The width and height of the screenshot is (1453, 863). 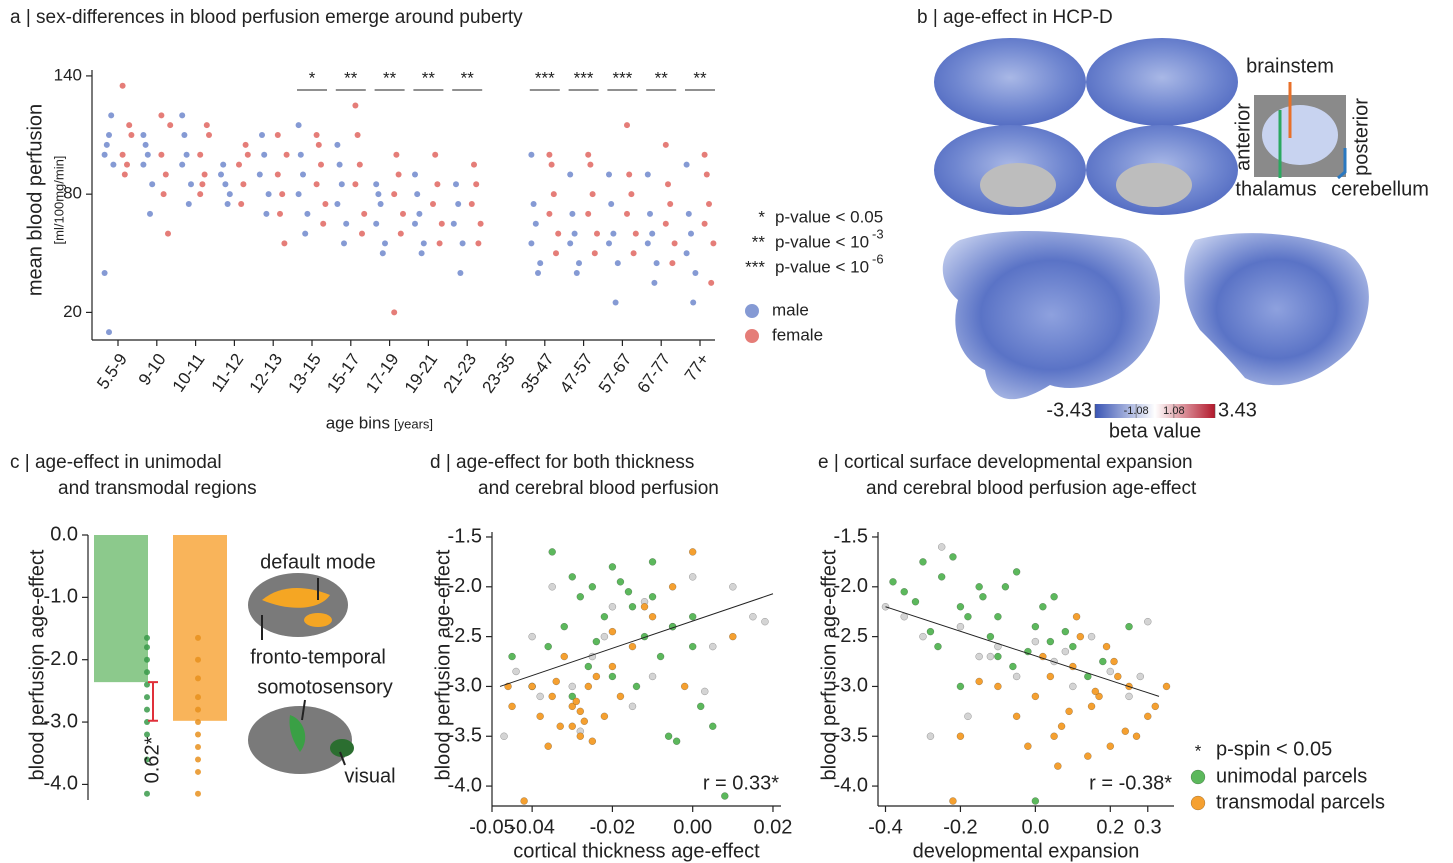 I want to click on significance-label: ***, so click(x=545, y=77).